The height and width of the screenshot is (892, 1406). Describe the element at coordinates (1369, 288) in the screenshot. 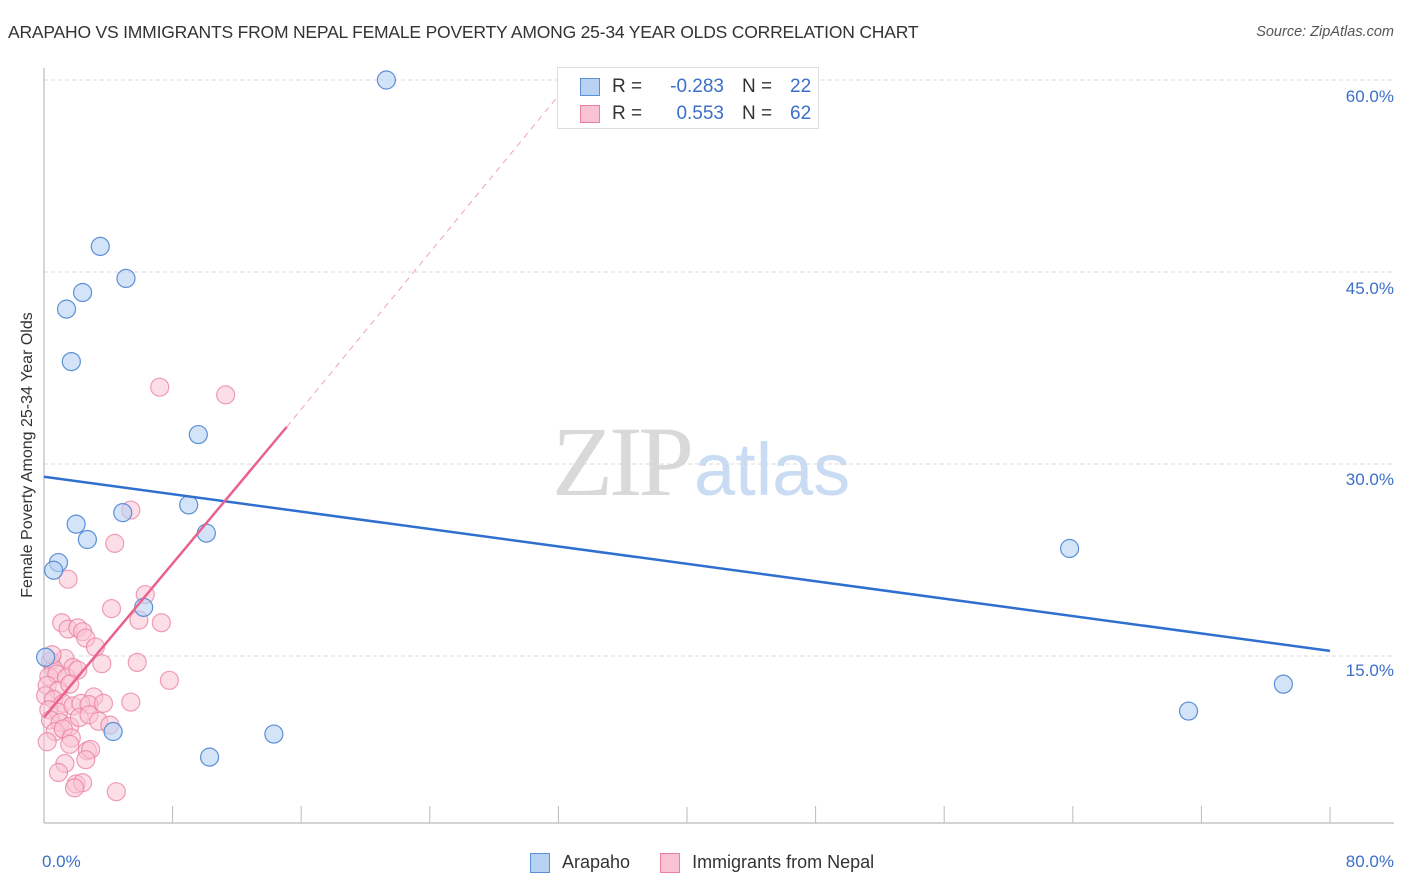

I see `y-tick-45: 45.0%` at that location.